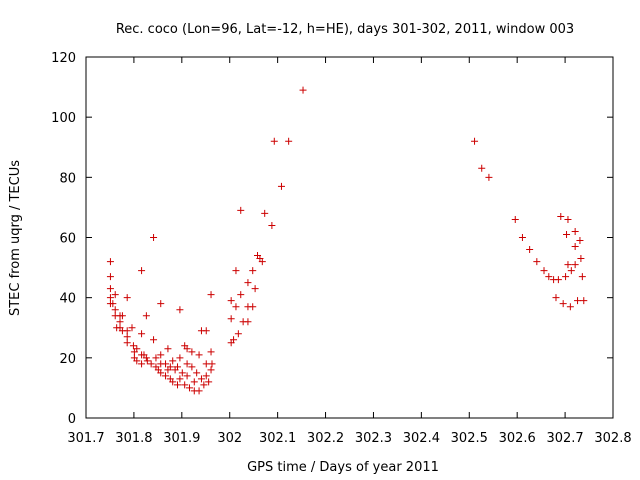 This screenshot has height=480, width=640. I want to click on x-axis-label: GPS time / Days of year 2011, so click(343, 467).